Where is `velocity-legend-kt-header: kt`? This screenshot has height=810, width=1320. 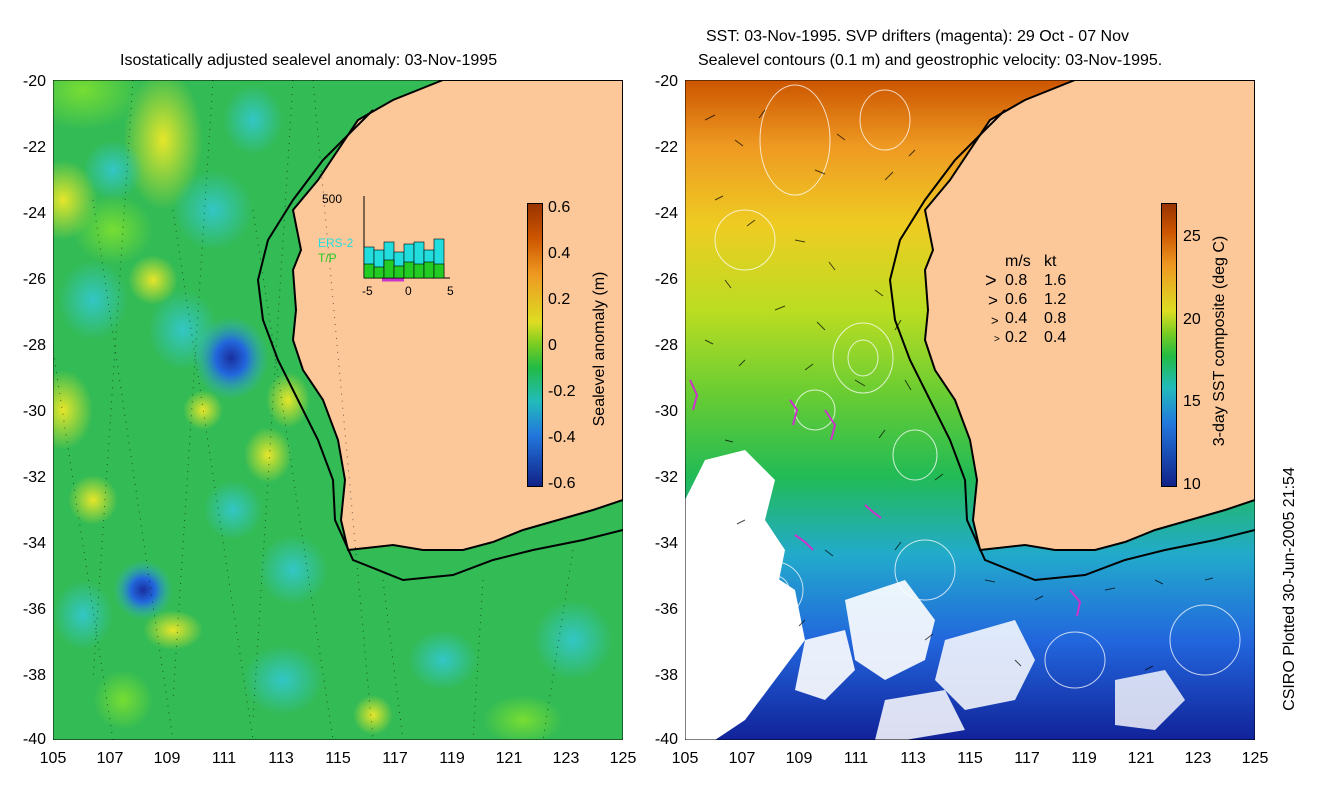 velocity-legend-kt-header: kt is located at coordinates (1050, 261).